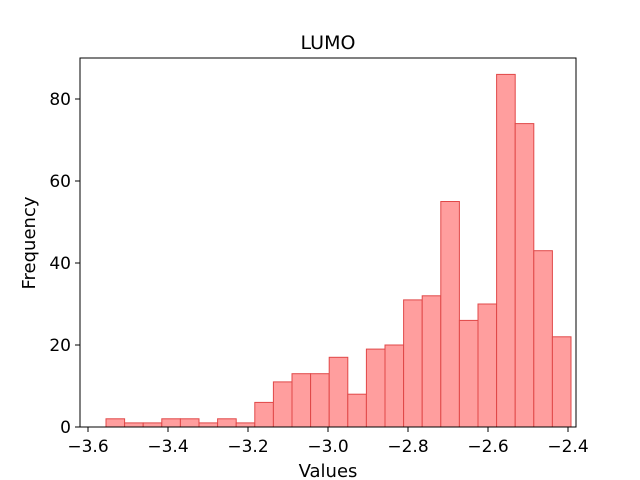  I want to click on x-tick-label-4: −2.8, so click(407, 447).